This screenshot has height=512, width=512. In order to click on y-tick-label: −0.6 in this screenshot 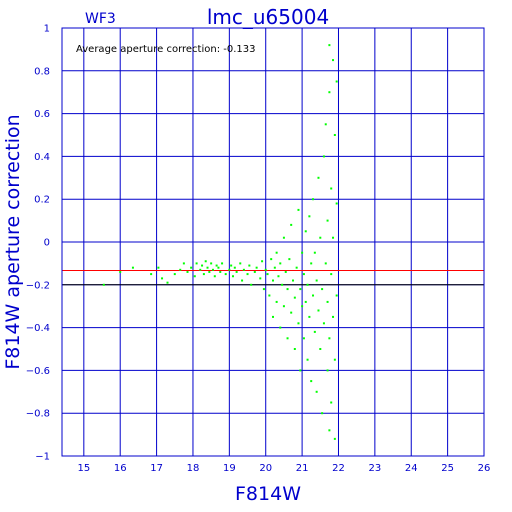, I will do `click(38, 371)`.